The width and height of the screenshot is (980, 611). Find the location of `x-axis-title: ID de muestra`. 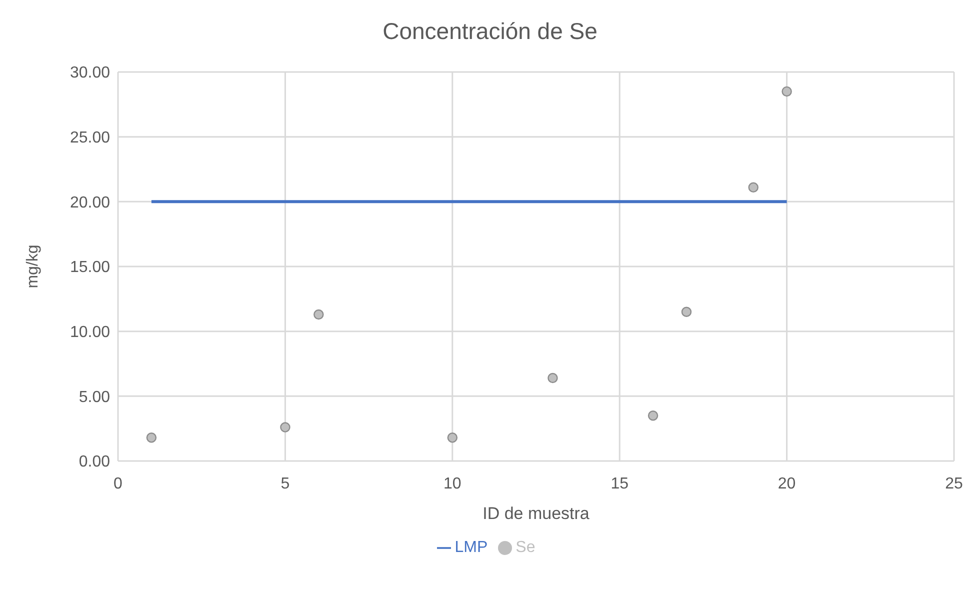

x-axis-title: ID de muestra is located at coordinates (536, 513).